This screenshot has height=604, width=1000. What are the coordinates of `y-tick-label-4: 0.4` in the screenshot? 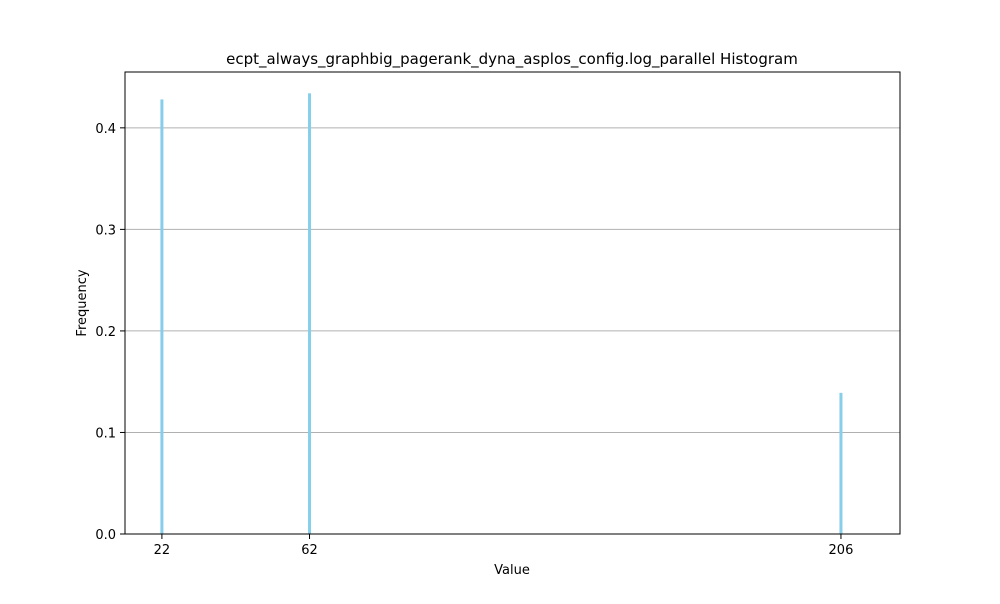 It's located at (105, 129).